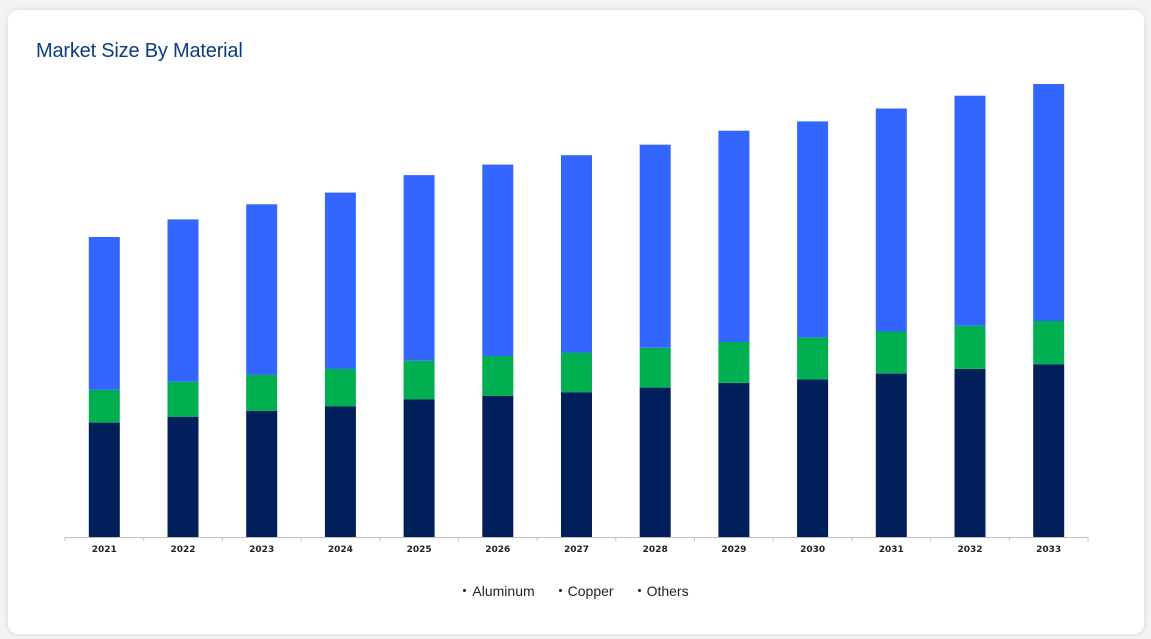 Image resolution: width=1151 pixels, height=639 pixels. Describe the element at coordinates (498, 376) in the screenshot. I see `bar-copper-2026` at that location.